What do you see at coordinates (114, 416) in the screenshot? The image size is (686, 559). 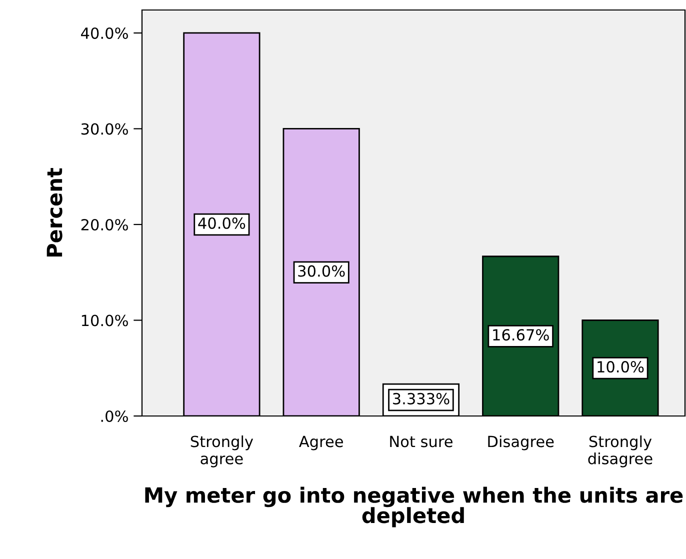 I see `y-tick-label: .0%` at bounding box center [114, 416].